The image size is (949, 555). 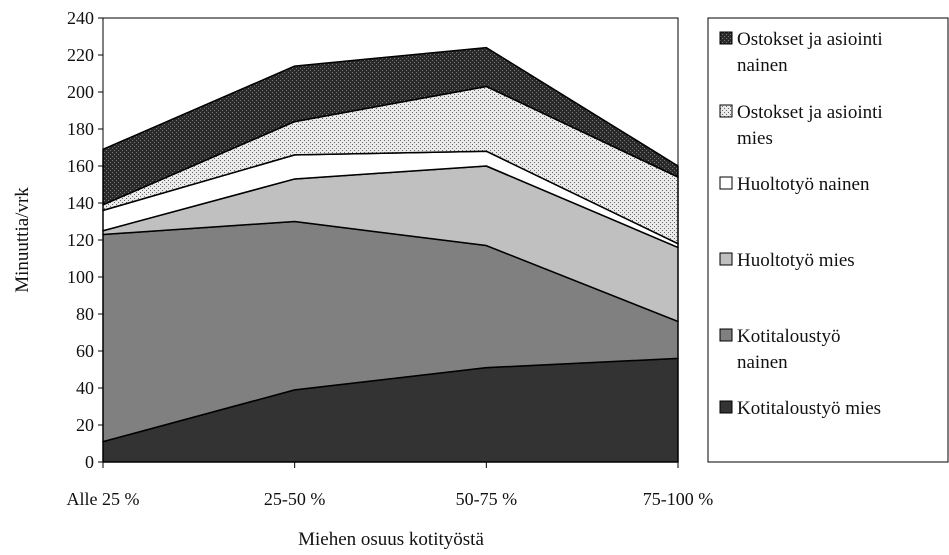 What do you see at coordinates (103, 499) in the screenshot?
I see `x-tick-label: Alle 25 %` at bounding box center [103, 499].